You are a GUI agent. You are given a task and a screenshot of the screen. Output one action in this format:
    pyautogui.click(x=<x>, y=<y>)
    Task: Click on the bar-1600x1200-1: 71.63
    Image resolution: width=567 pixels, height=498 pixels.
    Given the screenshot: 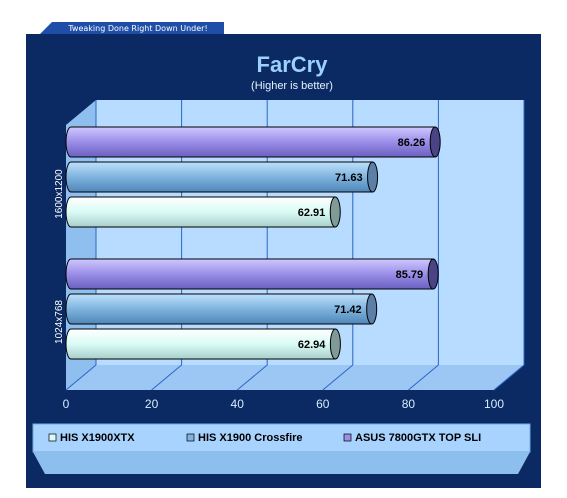 What is the action you would take?
    pyautogui.click(x=222, y=177)
    